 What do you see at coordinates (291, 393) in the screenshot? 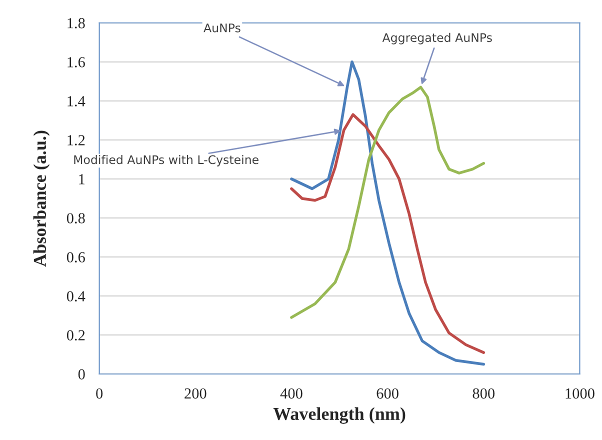
I see `x-tick-label: 400` at bounding box center [291, 393].